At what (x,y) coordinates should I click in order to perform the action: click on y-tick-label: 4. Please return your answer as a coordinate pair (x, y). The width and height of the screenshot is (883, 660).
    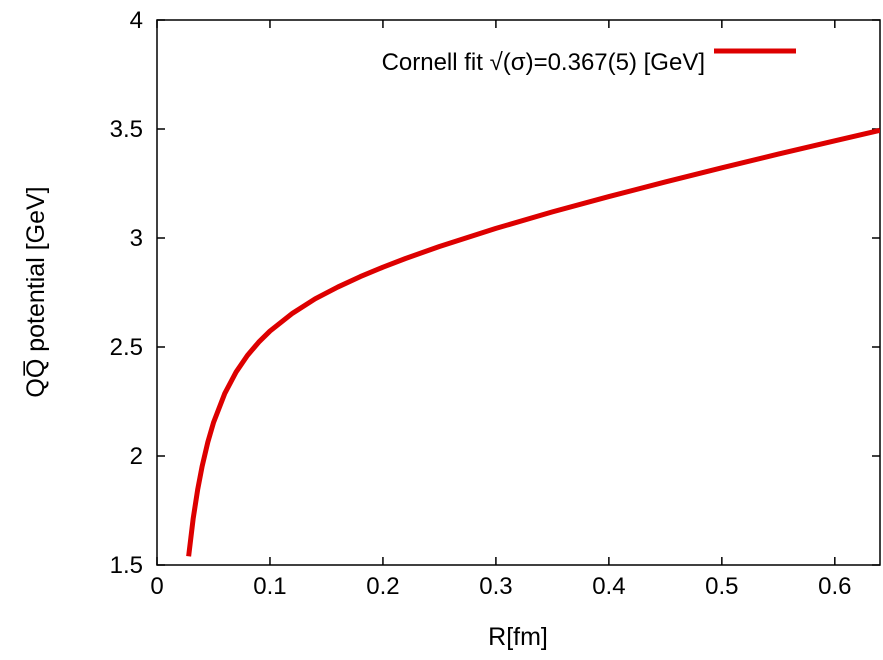
    Looking at the image, I should click on (136, 20).